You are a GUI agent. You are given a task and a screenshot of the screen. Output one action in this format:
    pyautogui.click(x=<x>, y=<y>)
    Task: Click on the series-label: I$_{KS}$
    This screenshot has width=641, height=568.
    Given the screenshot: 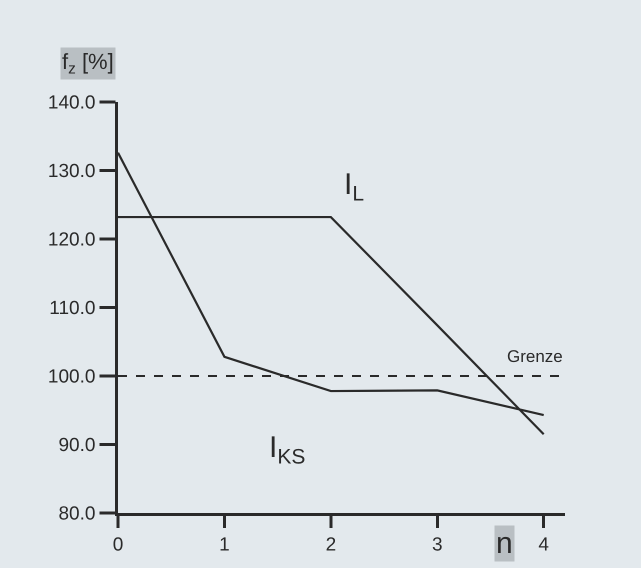 What is the action you would take?
    pyautogui.click(x=287, y=449)
    